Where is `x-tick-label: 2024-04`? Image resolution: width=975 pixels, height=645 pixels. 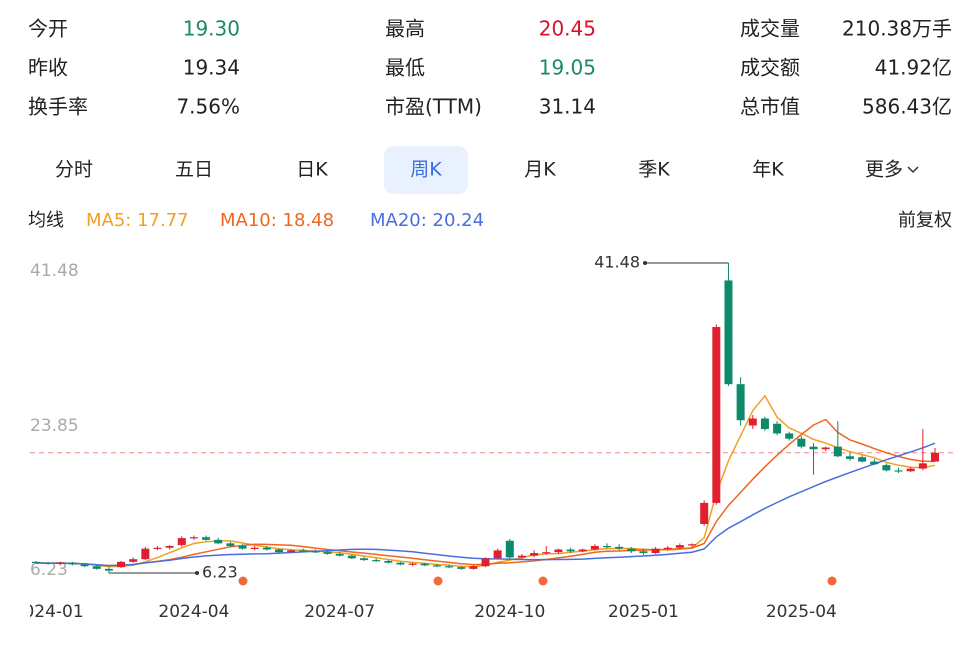 x-tick-label: 2024-04 is located at coordinates (193, 612).